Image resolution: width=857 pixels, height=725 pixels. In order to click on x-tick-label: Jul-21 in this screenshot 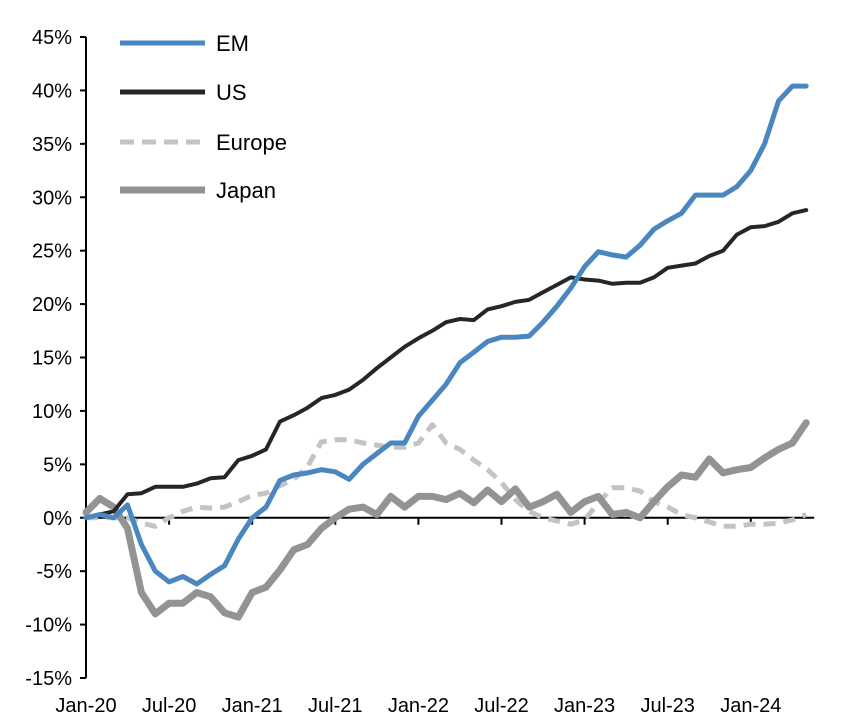, I will do `click(335, 706)`.